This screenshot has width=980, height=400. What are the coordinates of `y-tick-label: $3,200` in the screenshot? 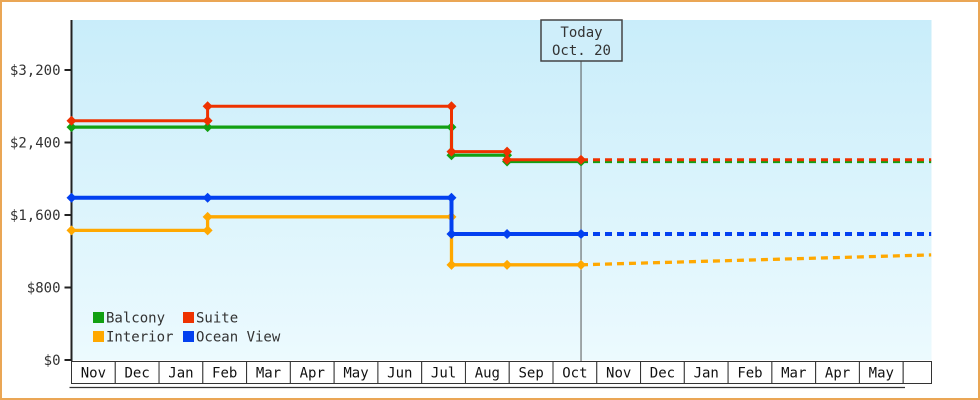 It's located at (35, 71).